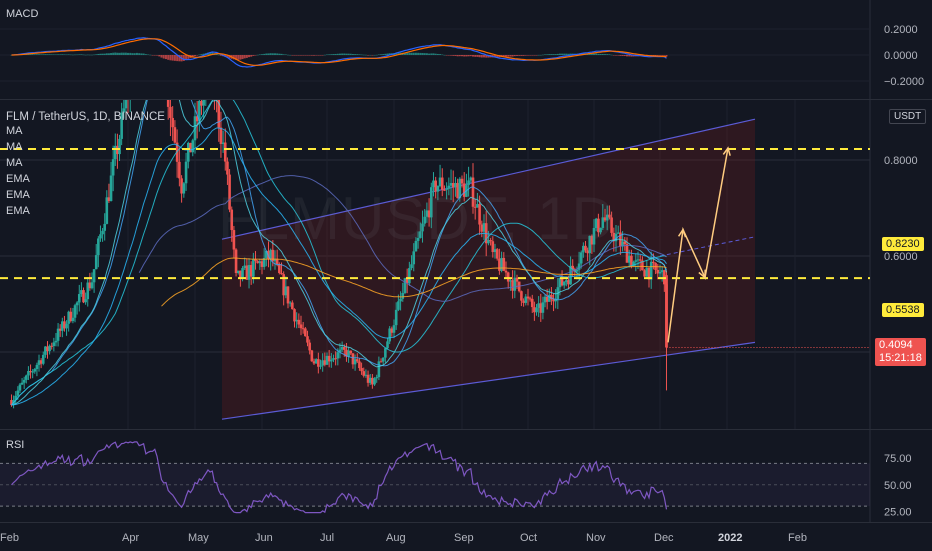 This screenshot has width=932, height=551. Describe the element at coordinates (901, 30) in the screenshot. I see `macd-tick-label: 0.2000` at that location.